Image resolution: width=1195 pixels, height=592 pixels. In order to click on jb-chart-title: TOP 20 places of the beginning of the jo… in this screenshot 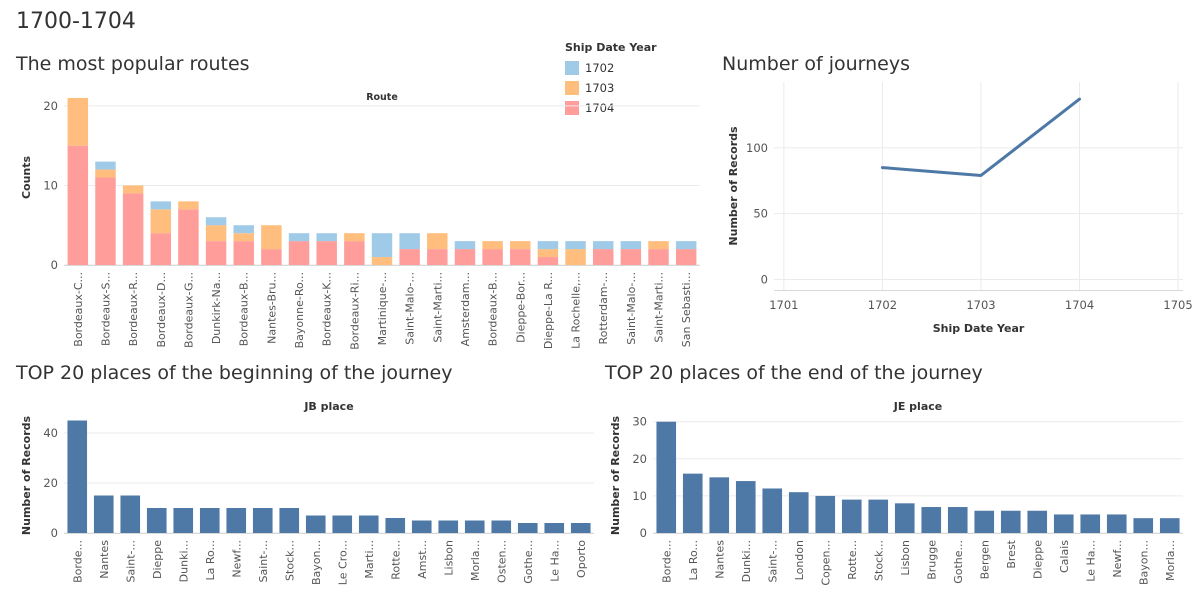, I will do `click(234, 373)`.